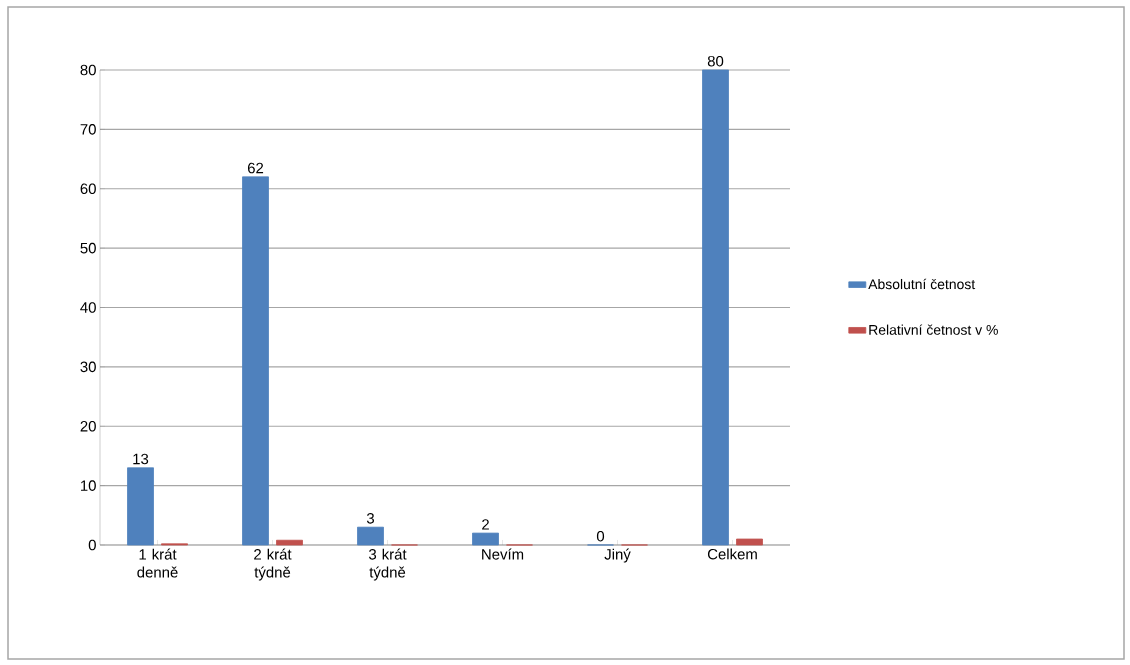 The image size is (1130, 665). Describe the element at coordinates (88, 248) in the screenshot. I see `y-tick-label: 50` at that location.